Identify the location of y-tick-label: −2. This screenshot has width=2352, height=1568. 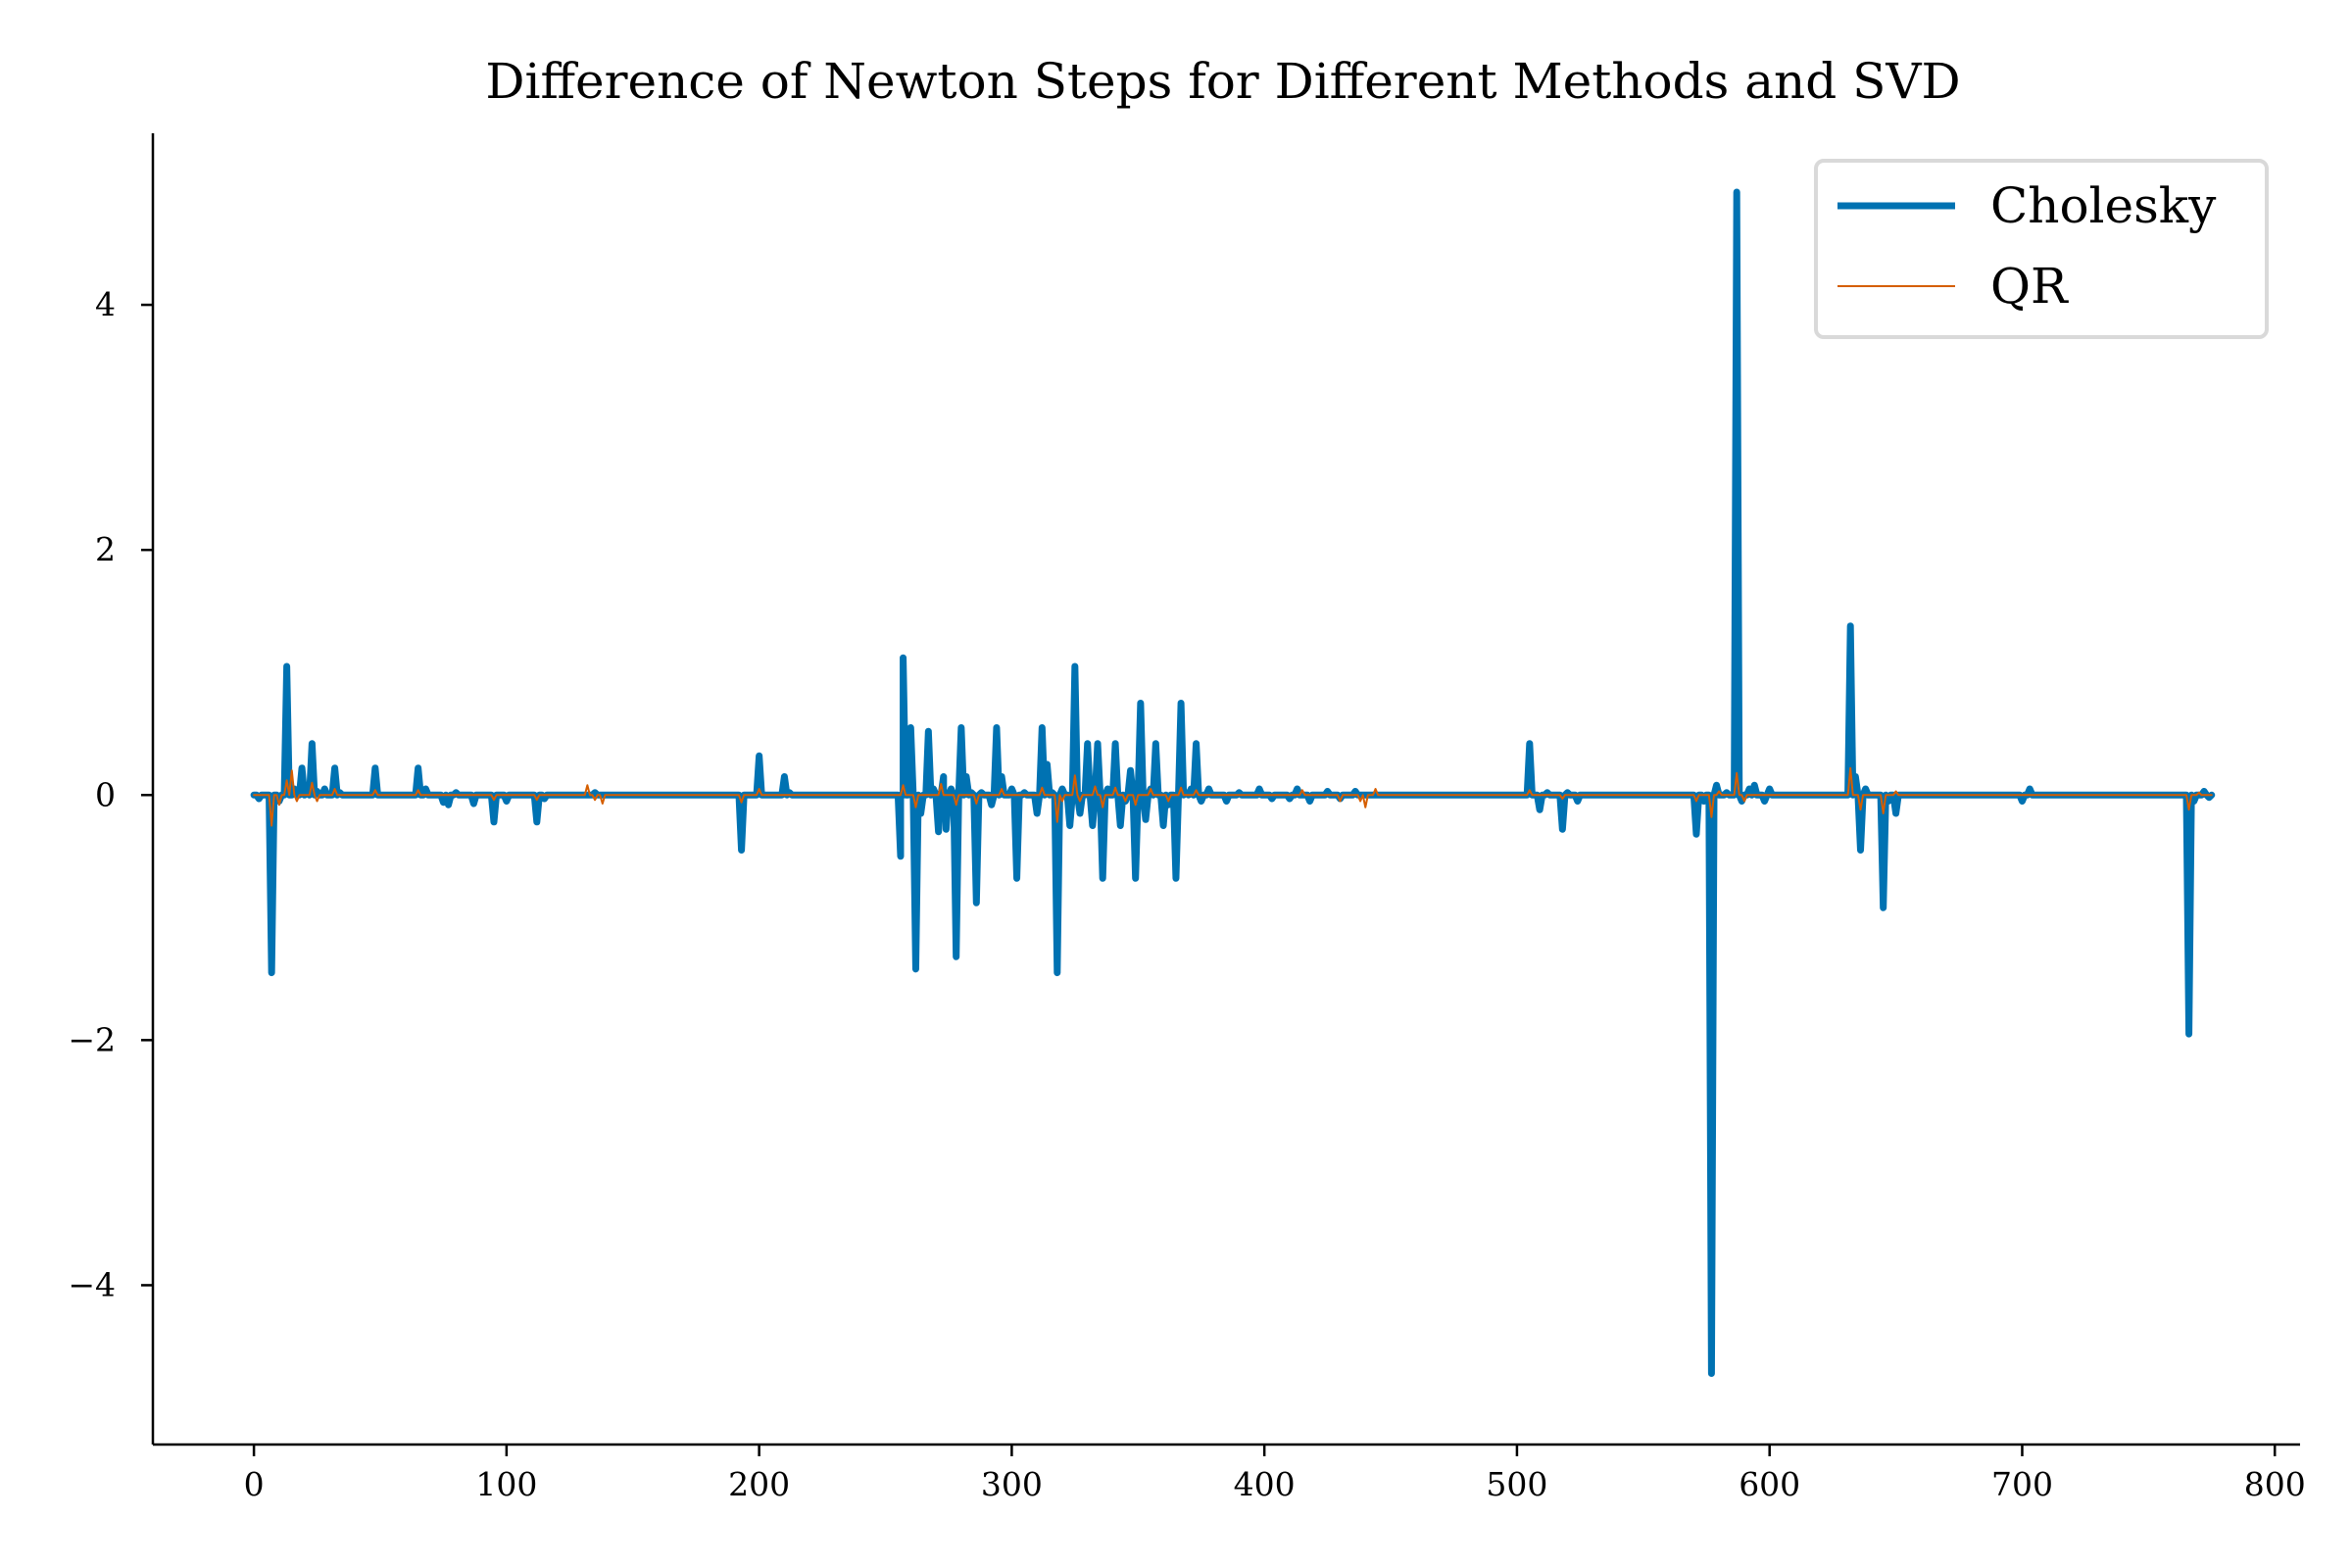
(92, 1039).